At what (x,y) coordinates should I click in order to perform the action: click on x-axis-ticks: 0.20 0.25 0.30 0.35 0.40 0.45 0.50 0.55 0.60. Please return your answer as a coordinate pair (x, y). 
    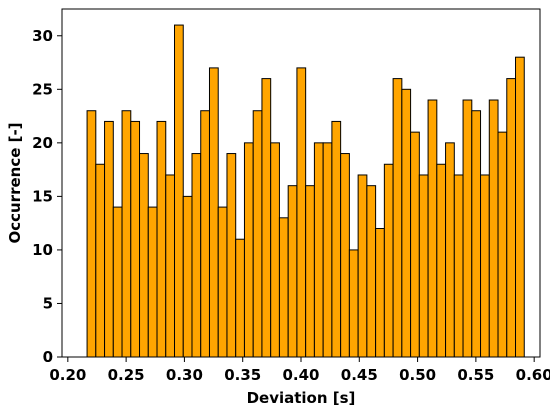
    Looking at the image, I should click on (299, 370).